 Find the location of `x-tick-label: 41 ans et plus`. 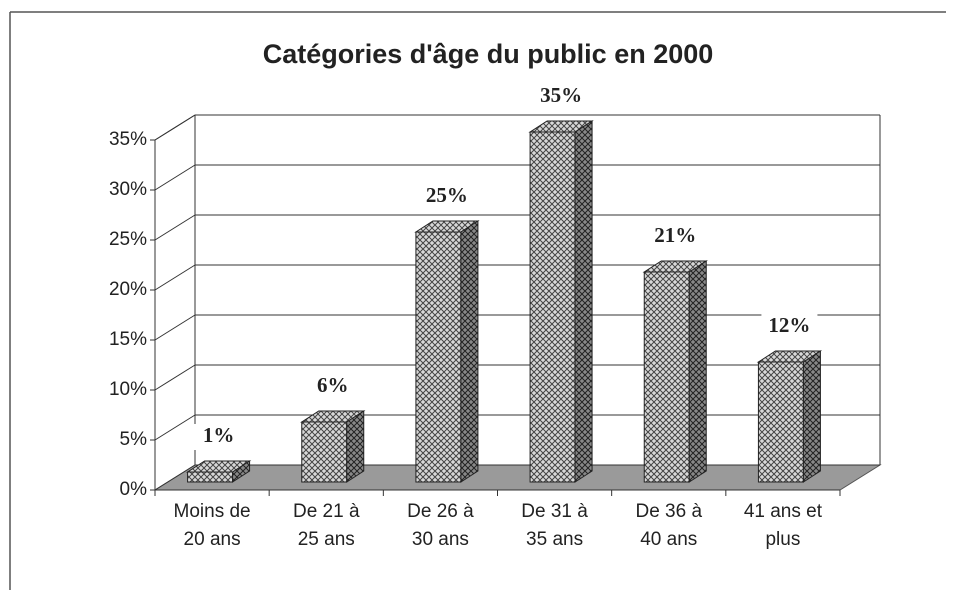

x-tick-label: 41 ans et plus is located at coordinates (782, 525).